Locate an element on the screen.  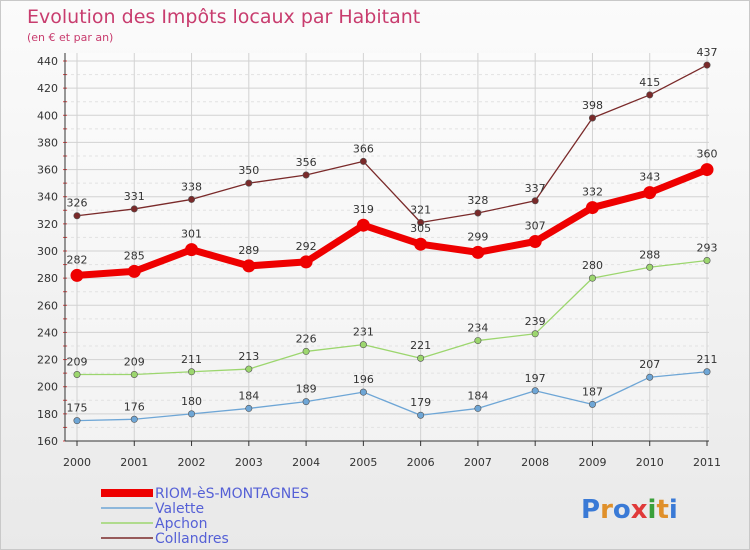
y-tick-label: 200 is located at coordinates (47, 387).